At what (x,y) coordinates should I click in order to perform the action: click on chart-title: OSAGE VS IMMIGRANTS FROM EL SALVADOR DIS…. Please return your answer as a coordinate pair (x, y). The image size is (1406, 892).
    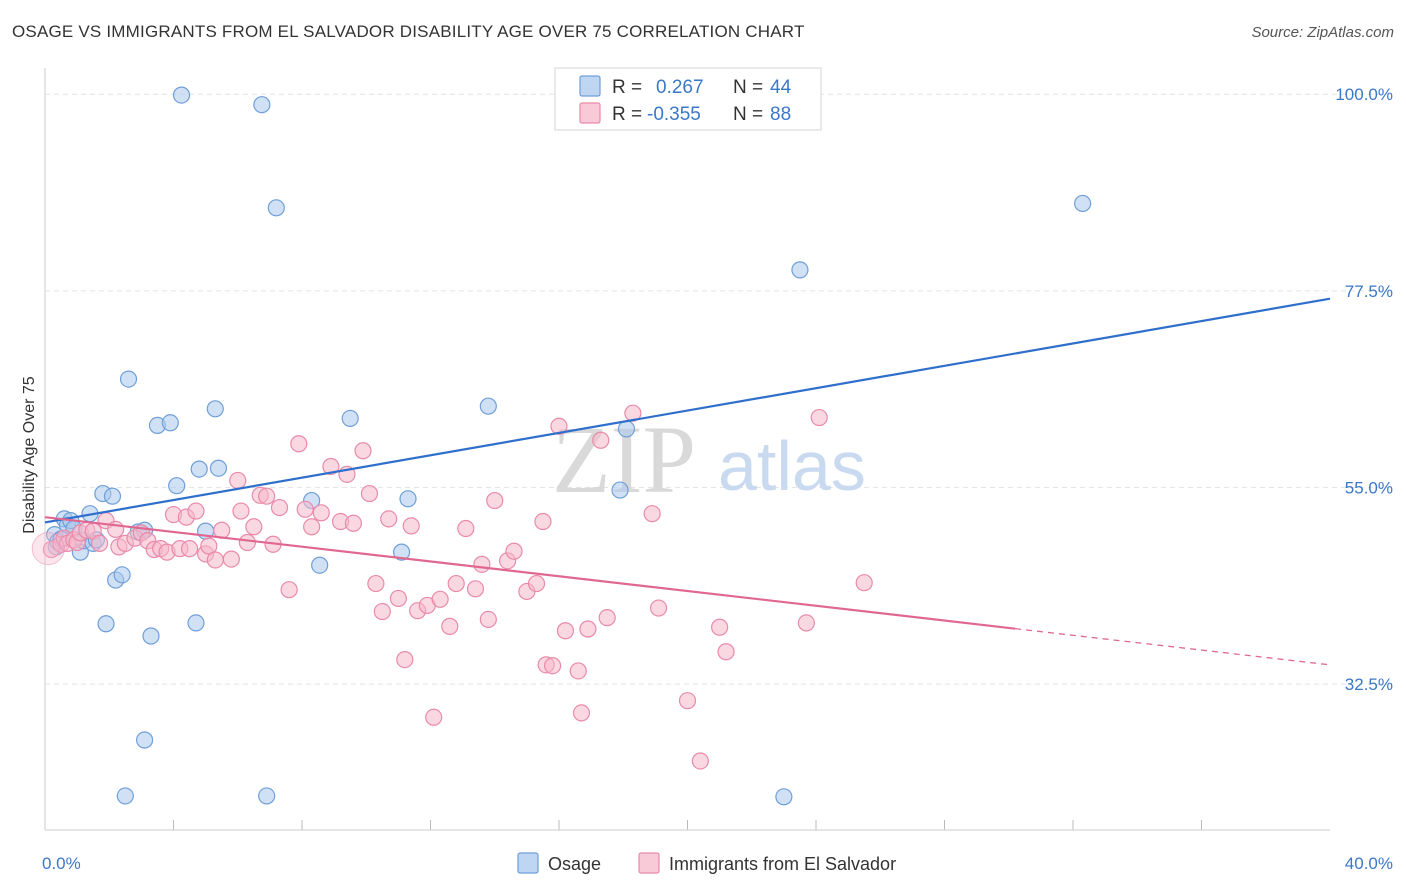
    Looking at the image, I should click on (408, 31).